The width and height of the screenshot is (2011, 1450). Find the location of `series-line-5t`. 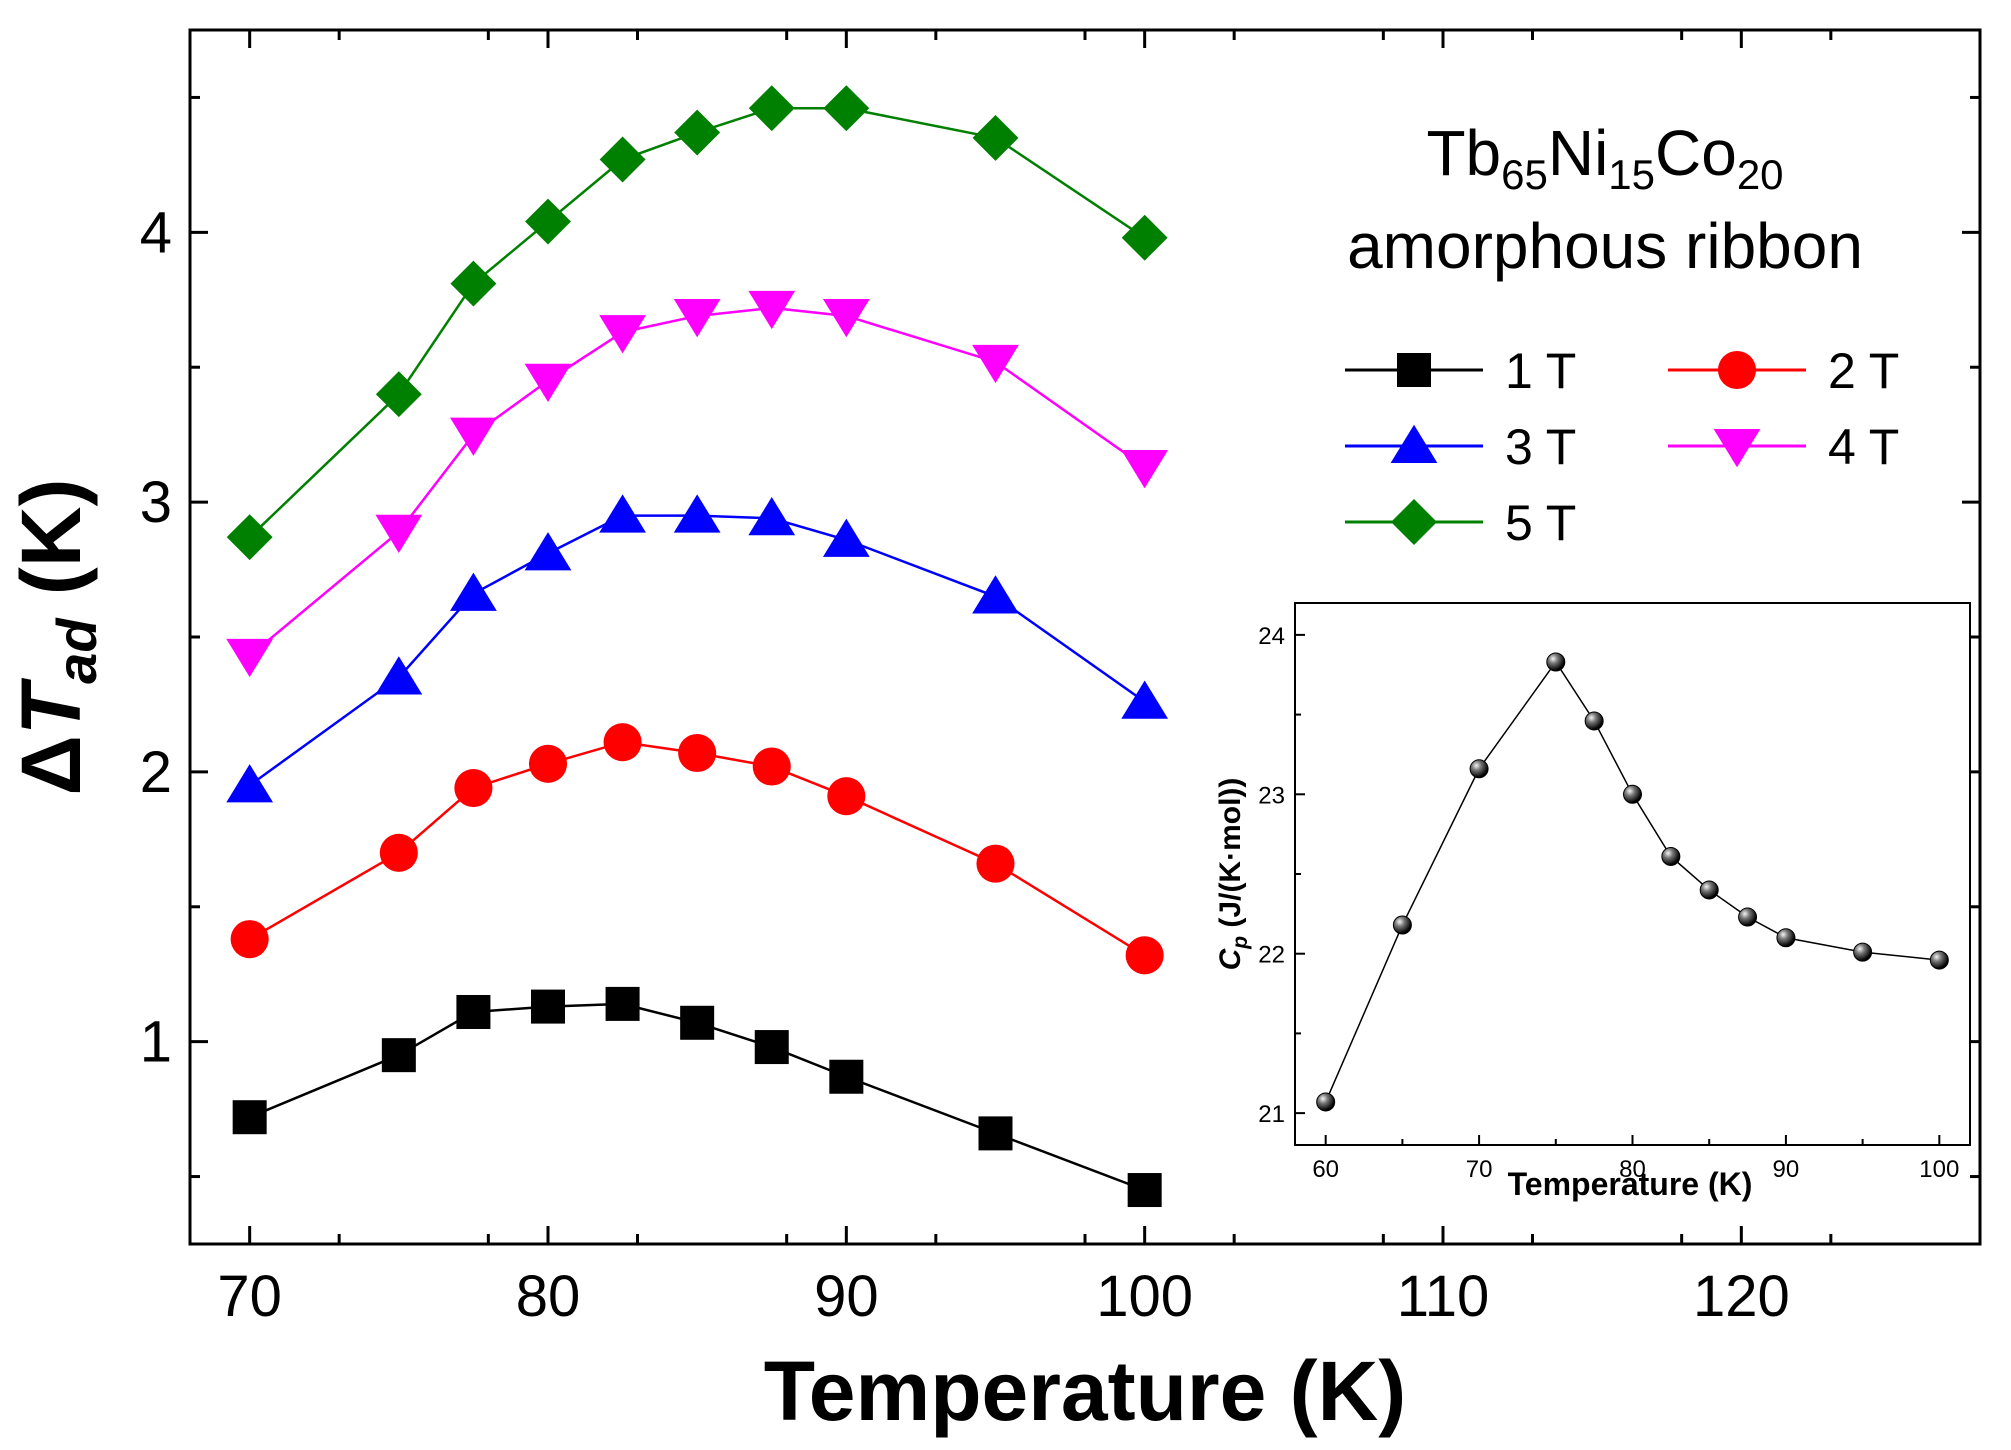

series-line-5t is located at coordinates (697, 322).